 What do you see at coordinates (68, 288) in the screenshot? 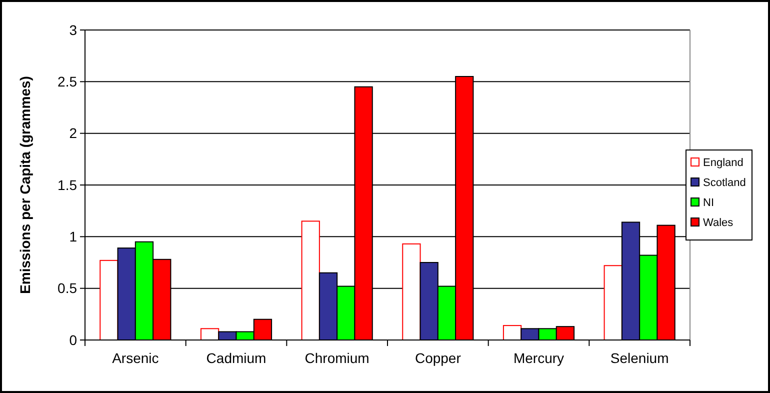
I see `y-tick-label: 0.5` at bounding box center [68, 288].